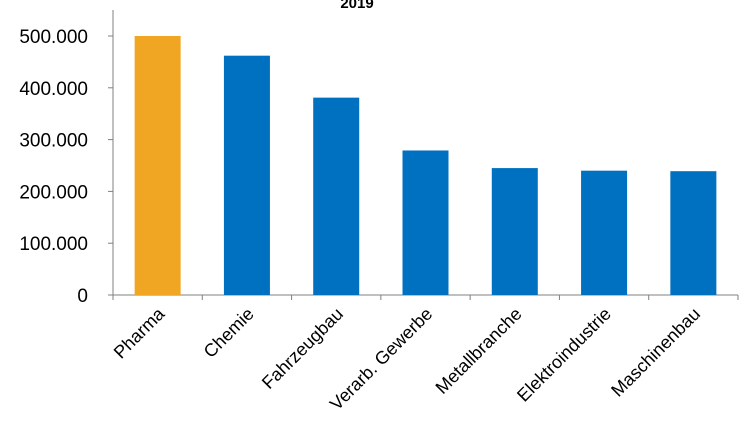  I want to click on bar-chemie, so click(246, 175).